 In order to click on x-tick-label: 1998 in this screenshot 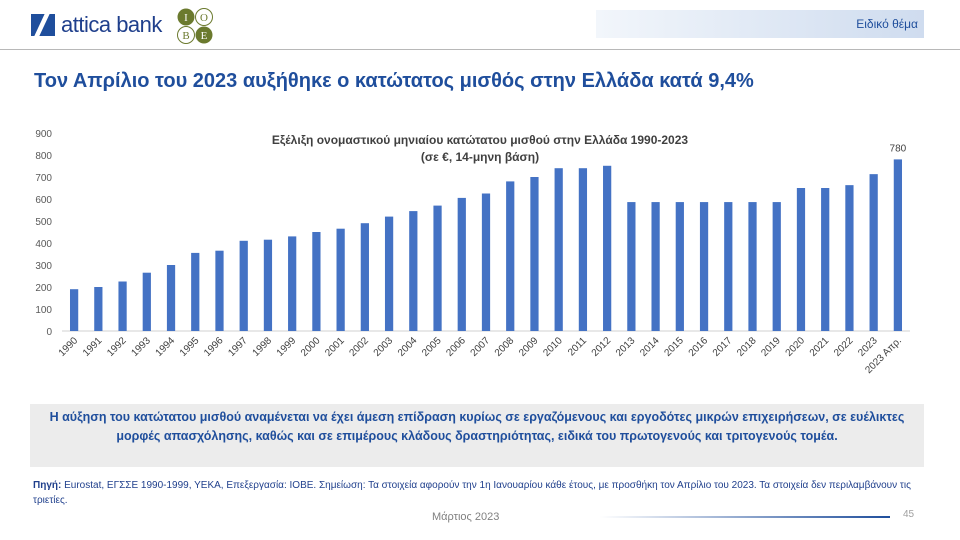, I will do `click(263, 347)`.